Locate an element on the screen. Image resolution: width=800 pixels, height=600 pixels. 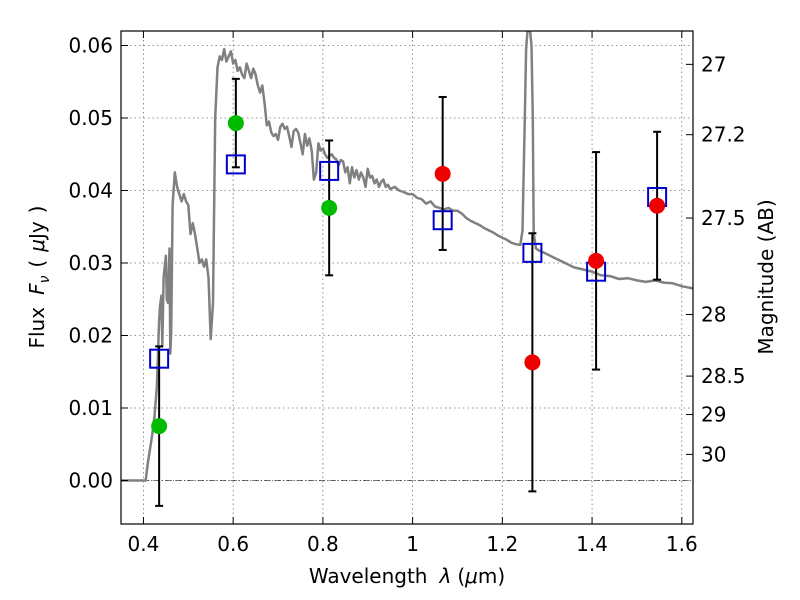
y-tick-label: 0.00 is located at coordinates (90, 481).